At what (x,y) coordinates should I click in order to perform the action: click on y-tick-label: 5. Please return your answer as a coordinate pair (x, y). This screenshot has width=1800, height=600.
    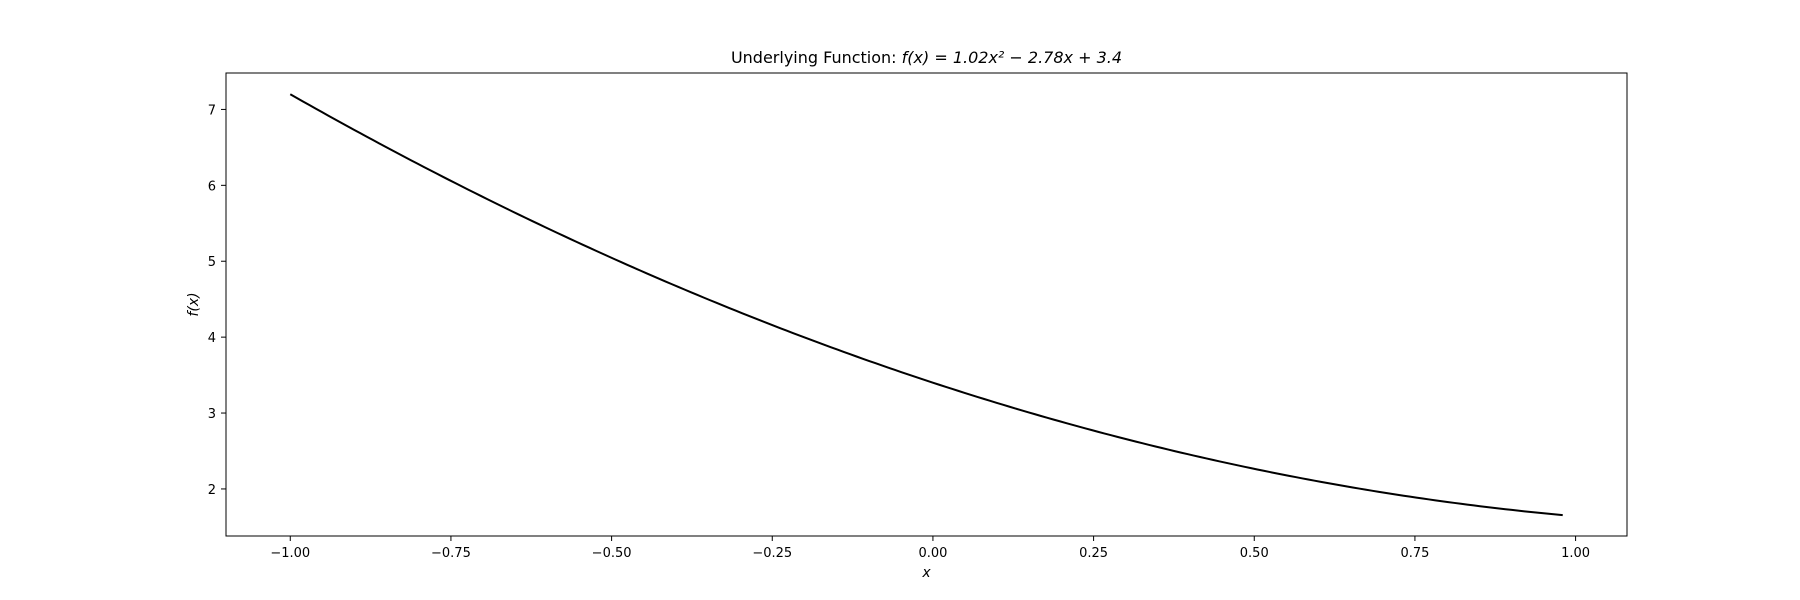
    Looking at the image, I should click on (212, 262).